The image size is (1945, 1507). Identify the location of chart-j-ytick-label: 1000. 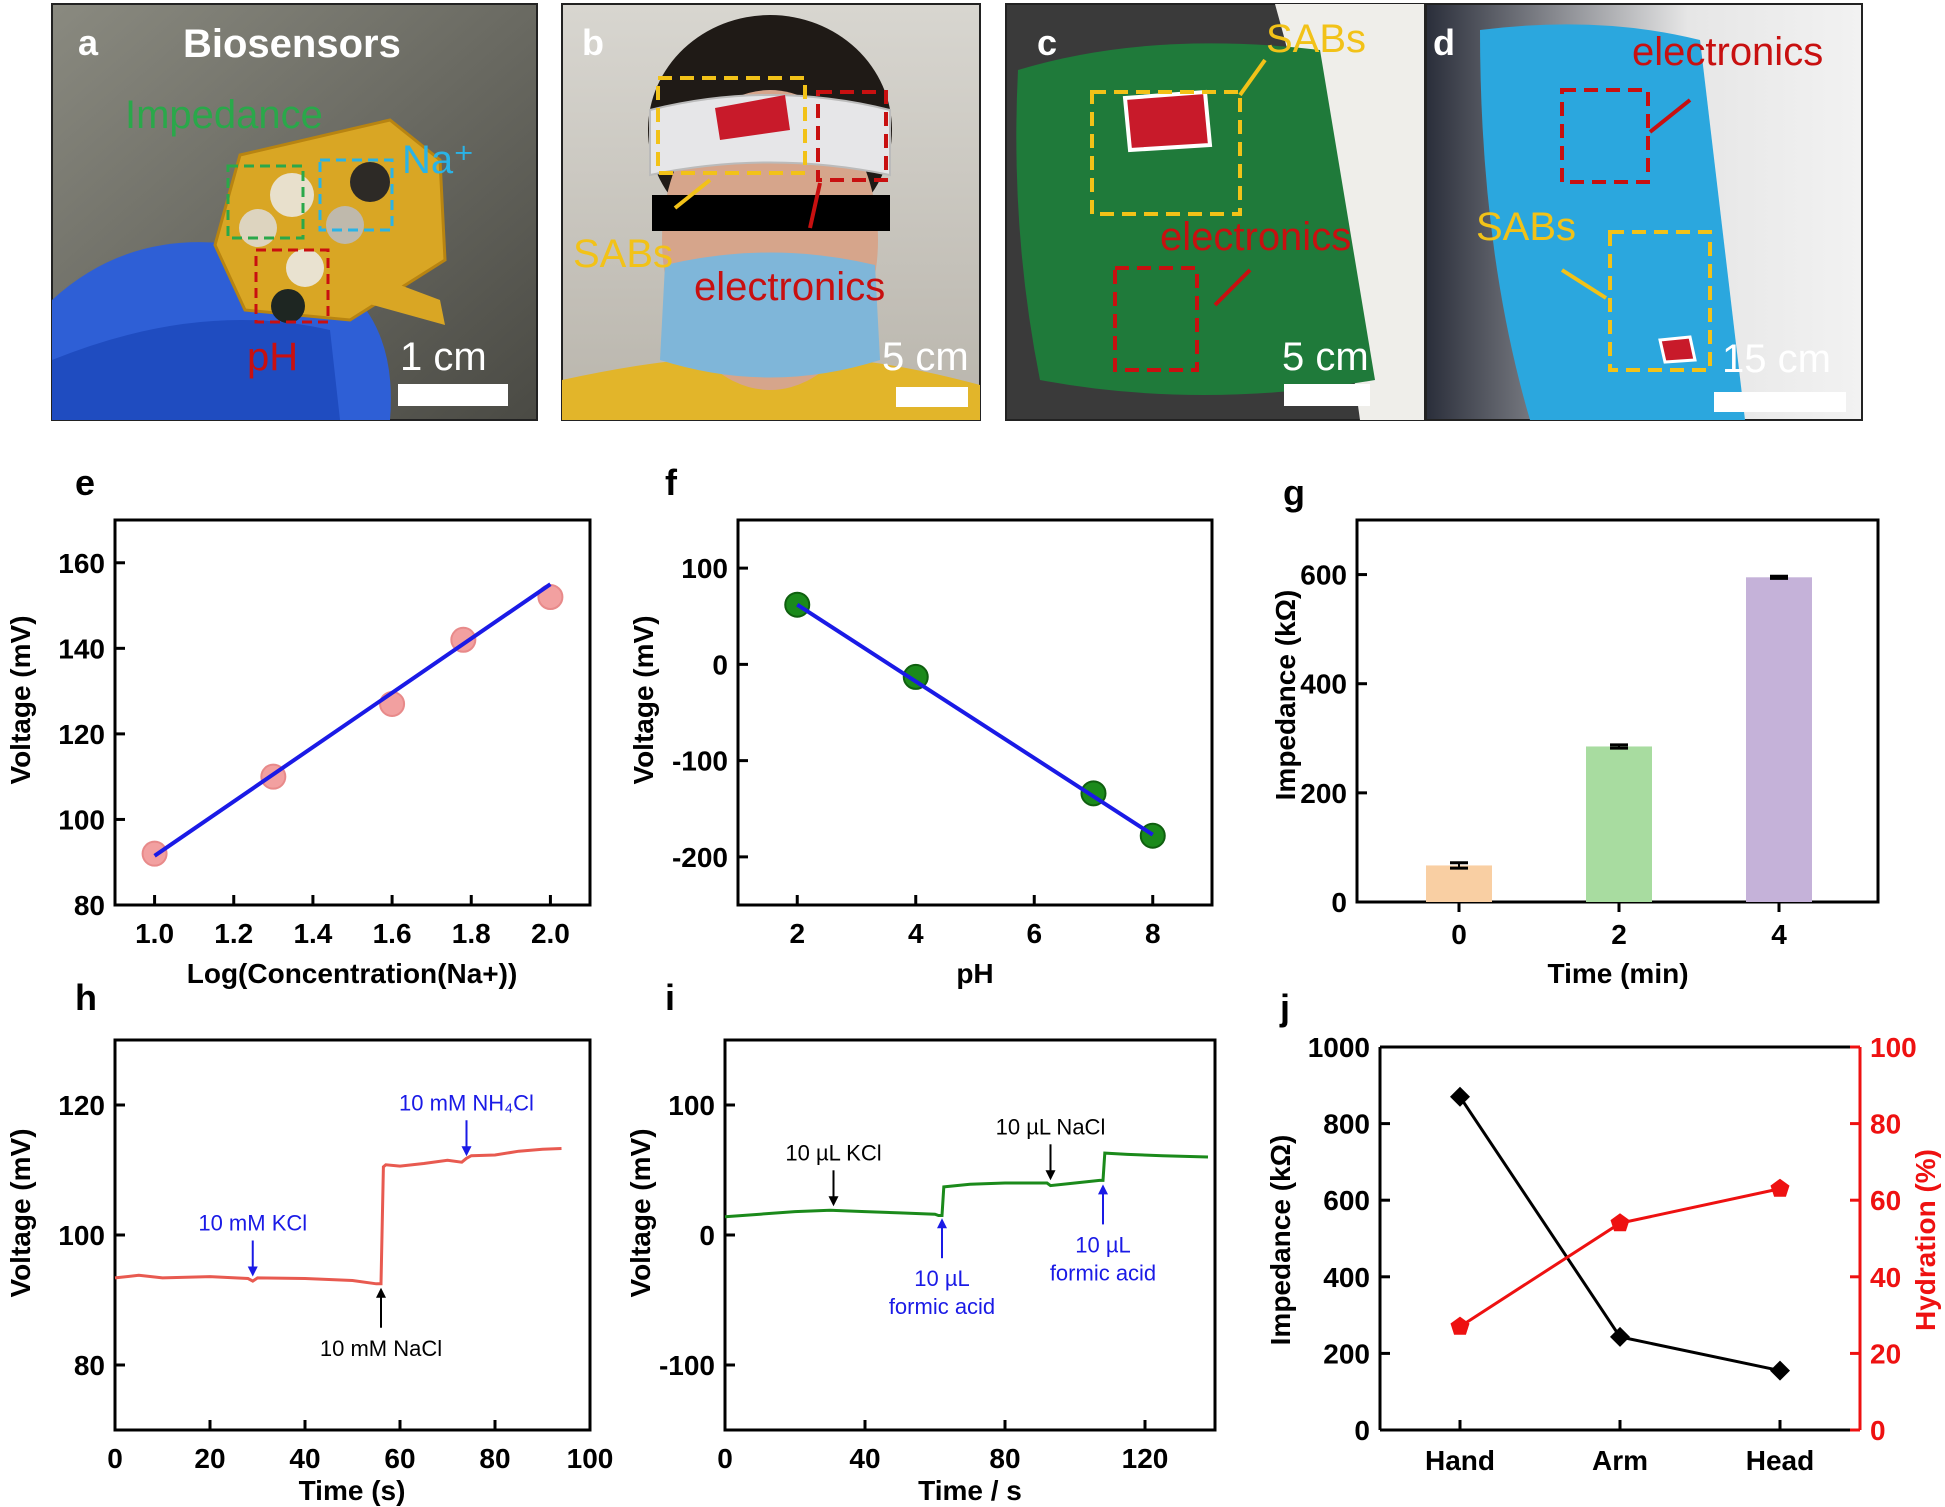
(1339, 1047).